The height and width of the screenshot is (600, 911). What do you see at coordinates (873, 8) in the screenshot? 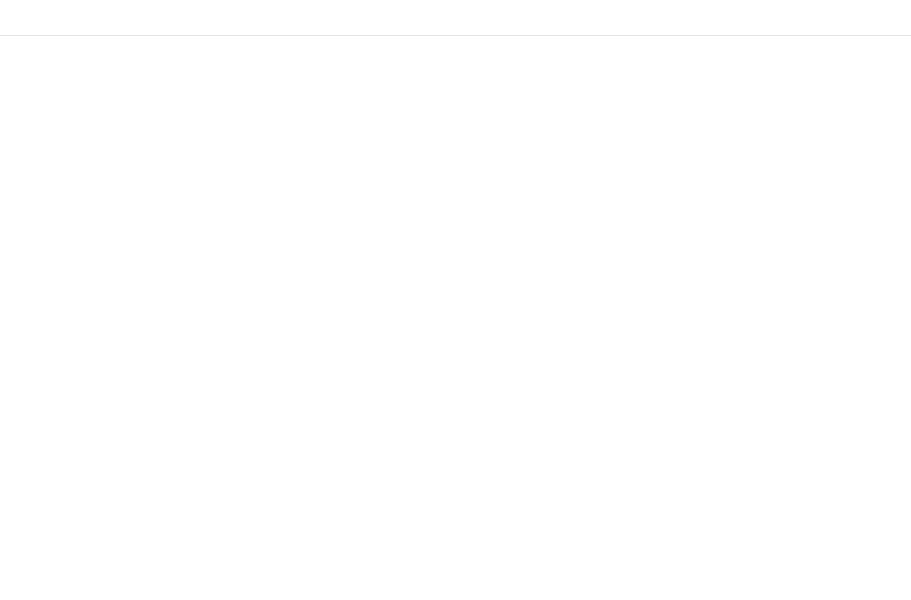
I see `last-price-badge` at bounding box center [873, 8].